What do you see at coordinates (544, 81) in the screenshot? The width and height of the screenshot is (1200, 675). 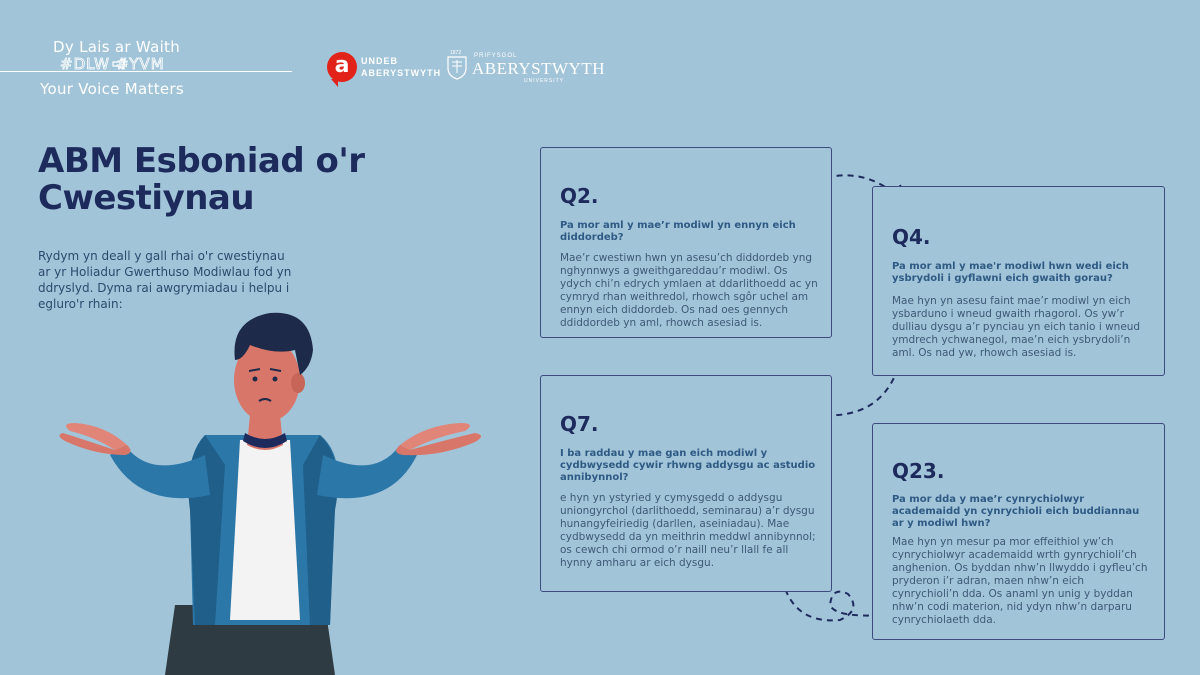 I see `prifysgol-bottom: UNIVERSITY` at bounding box center [544, 81].